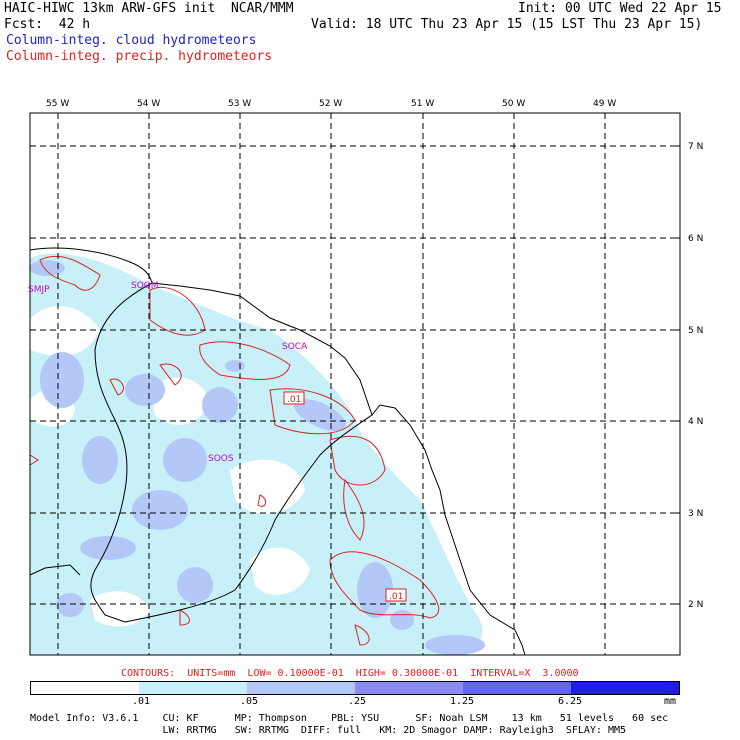  I want to click on init-time: Init: 00 UTC Wed 22 Apr 15, so click(620, 8).